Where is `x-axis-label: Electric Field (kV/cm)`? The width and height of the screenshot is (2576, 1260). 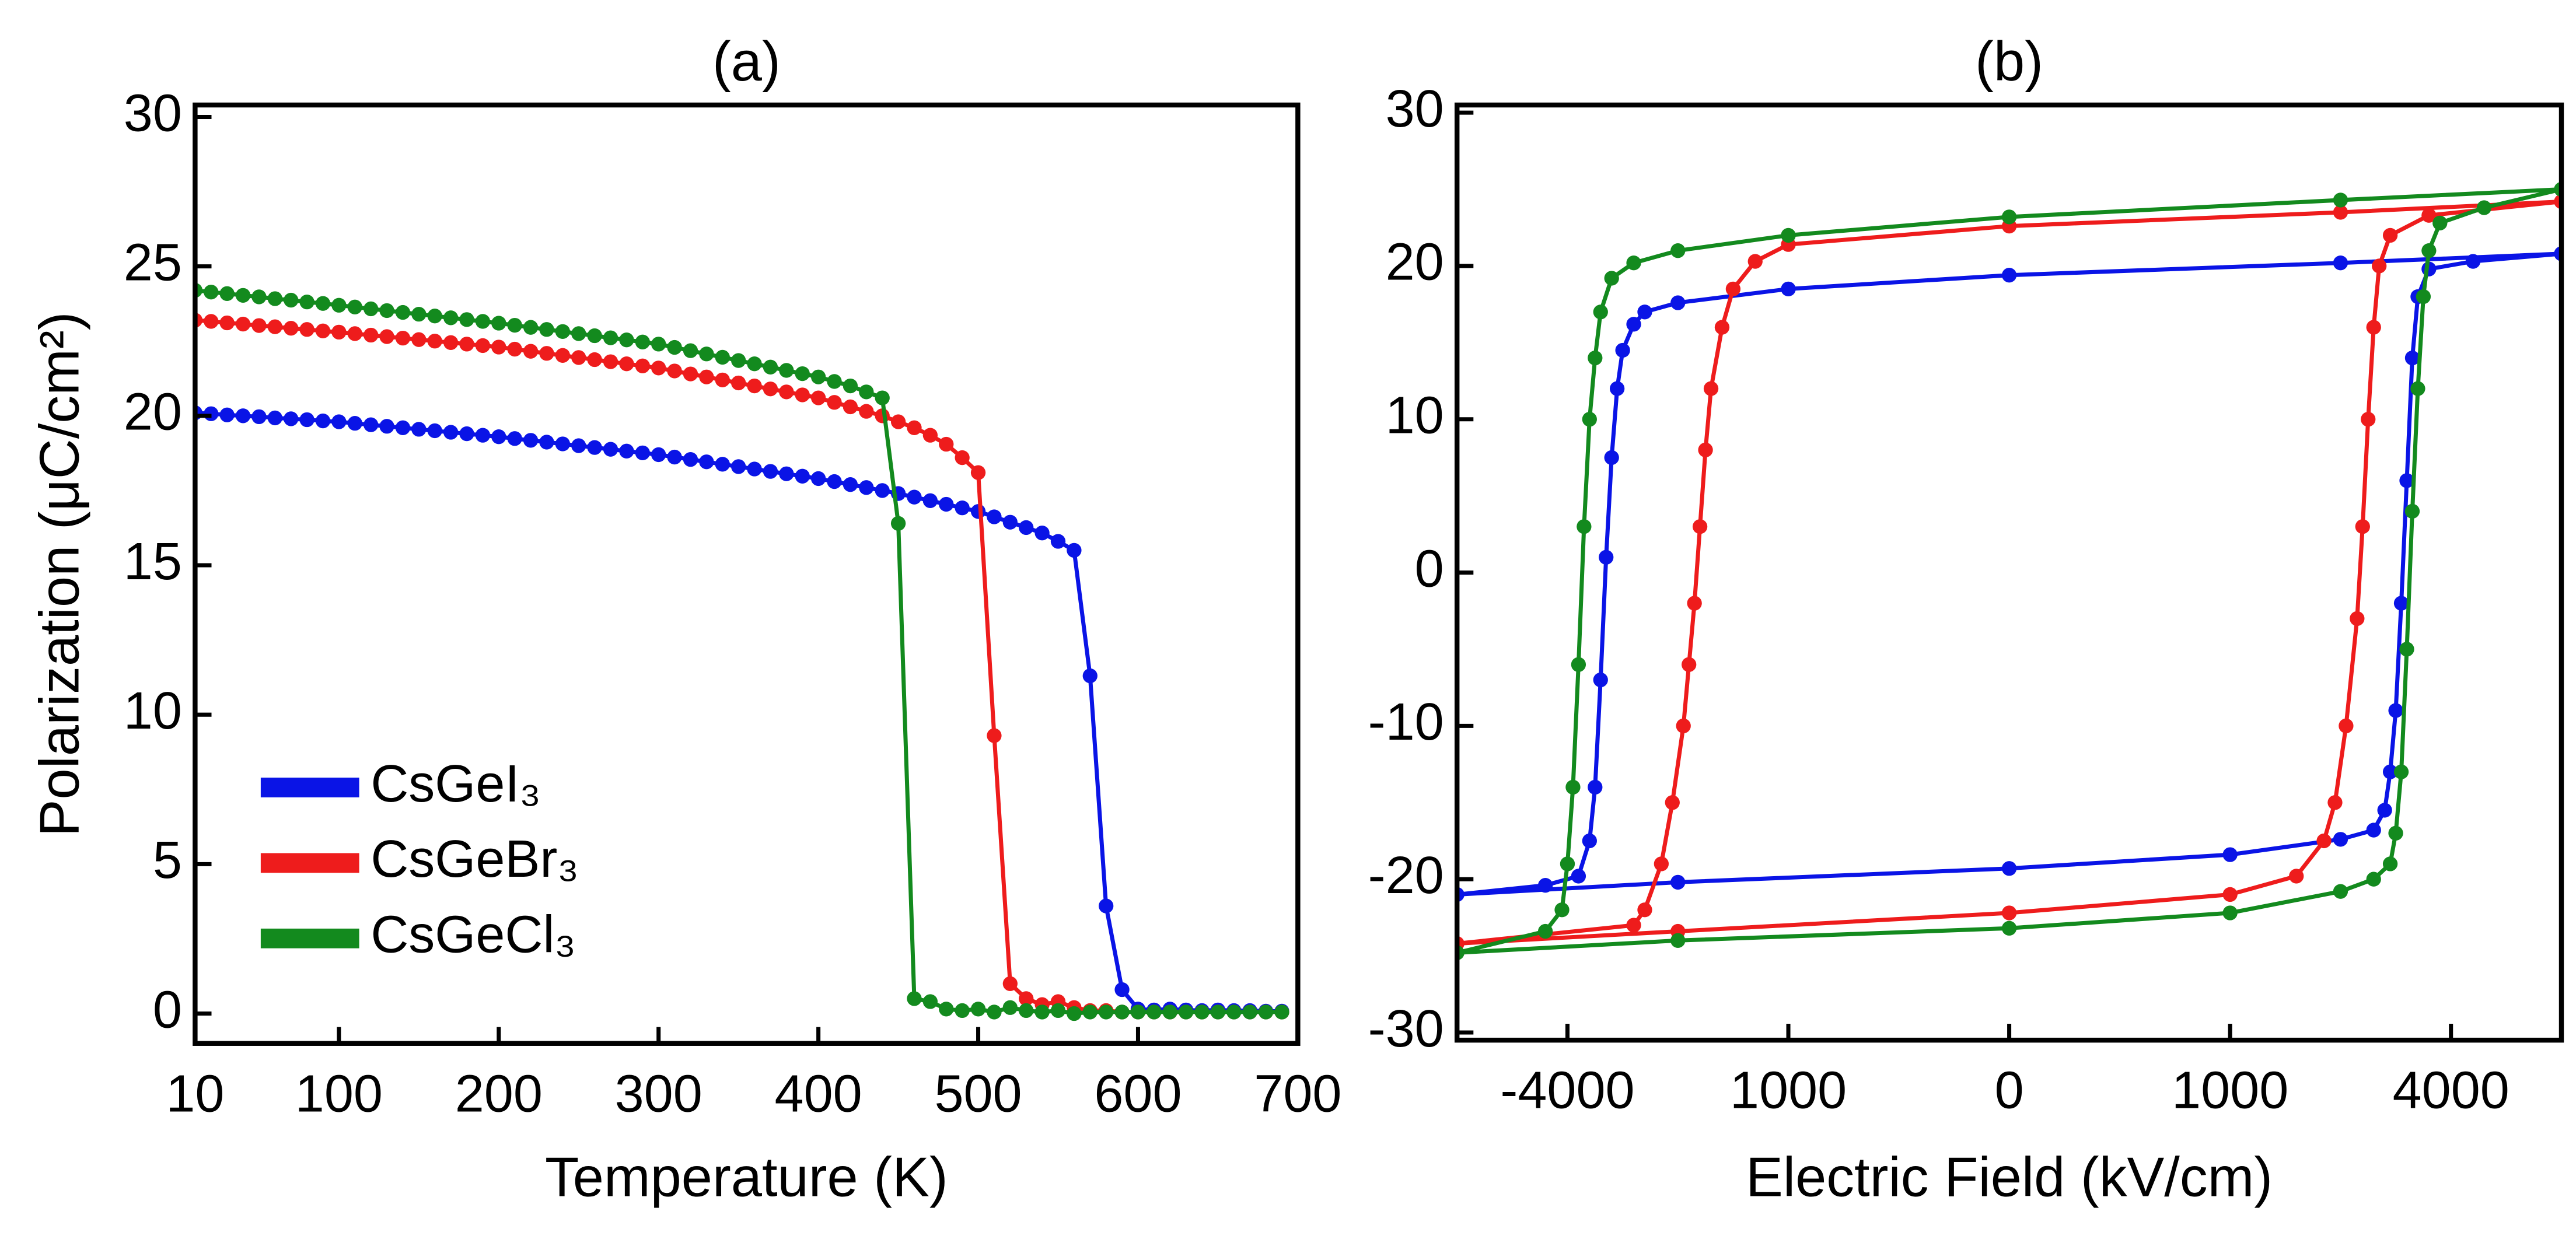 x-axis-label: Electric Field (kV/cm) is located at coordinates (2009, 1177).